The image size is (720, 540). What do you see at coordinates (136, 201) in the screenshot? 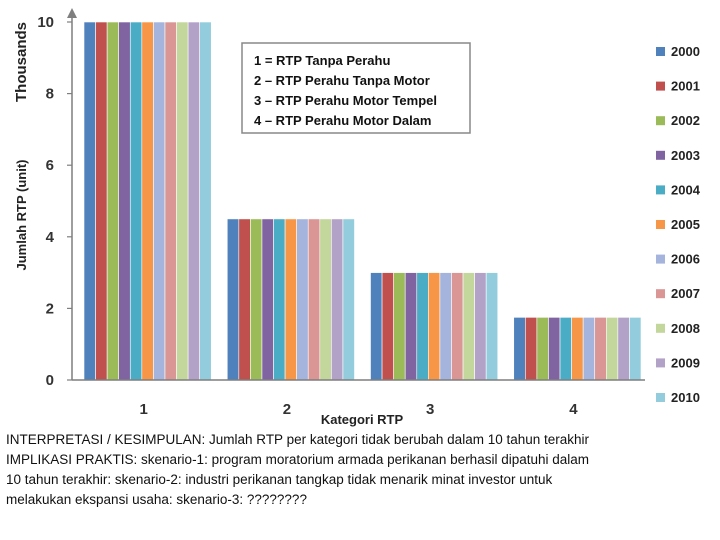
I see `bar-cat1-2004` at bounding box center [136, 201].